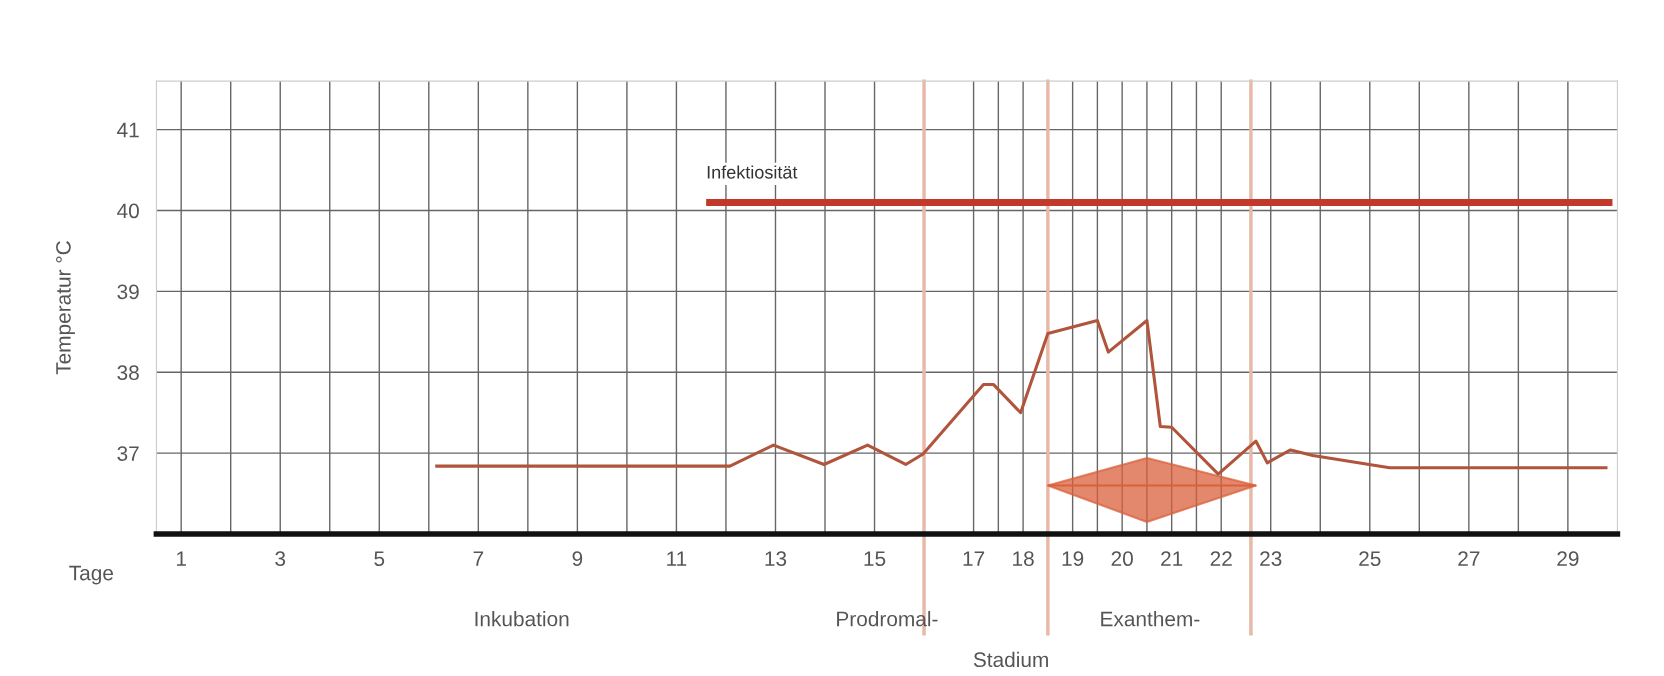 This screenshot has width=1664, height=676. I want to click on y-tick-label: 38, so click(128, 373).